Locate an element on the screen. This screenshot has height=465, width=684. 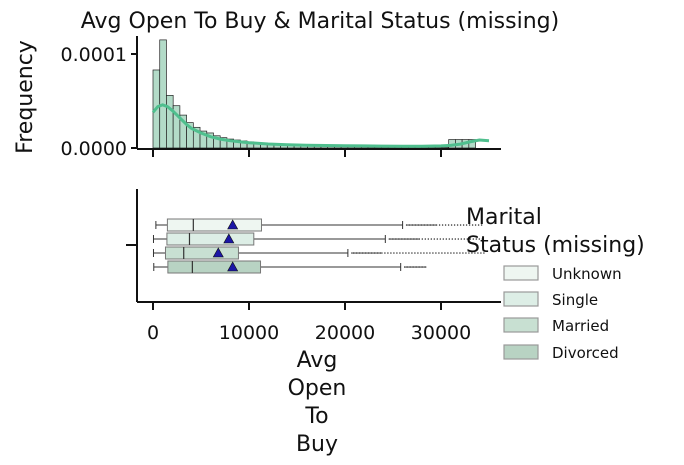
x-axis-label-line: Avg is located at coordinates (317, 360).